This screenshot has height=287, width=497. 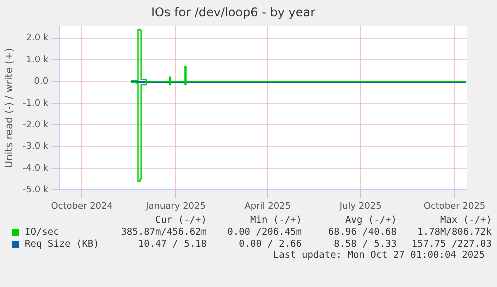 What do you see at coordinates (163, 232) in the screenshot?
I see `text: 385.87m/456.62m` at bounding box center [163, 232].